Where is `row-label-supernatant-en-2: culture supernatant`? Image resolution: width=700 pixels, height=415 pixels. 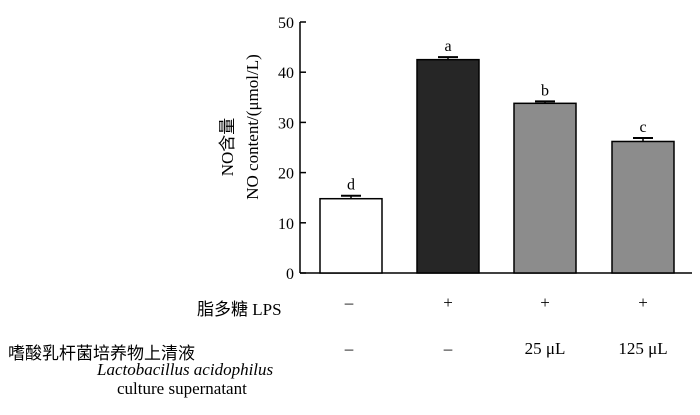 row-label-supernatant-en-2: culture supernatant is located at coordinates (182, 388).